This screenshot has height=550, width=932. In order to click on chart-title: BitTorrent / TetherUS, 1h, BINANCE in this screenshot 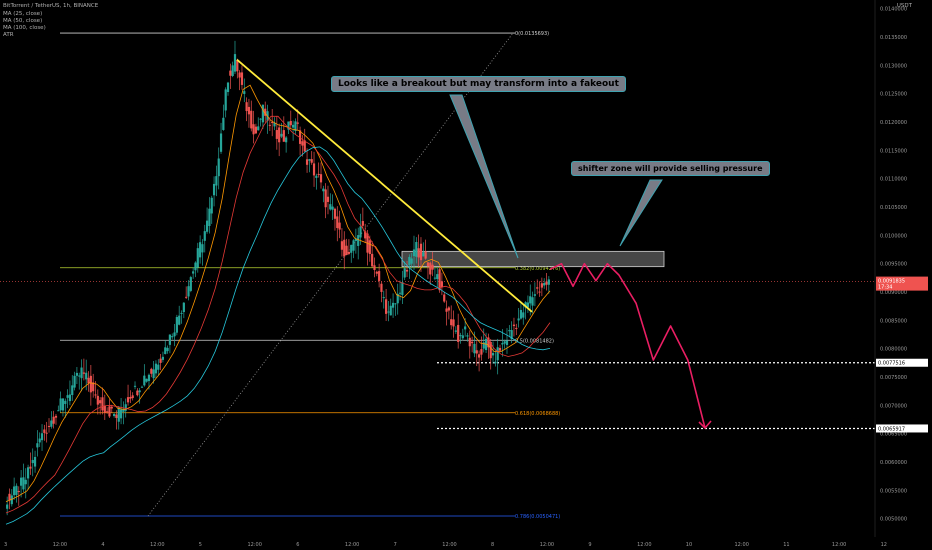, I will do `click(51, 6)`.